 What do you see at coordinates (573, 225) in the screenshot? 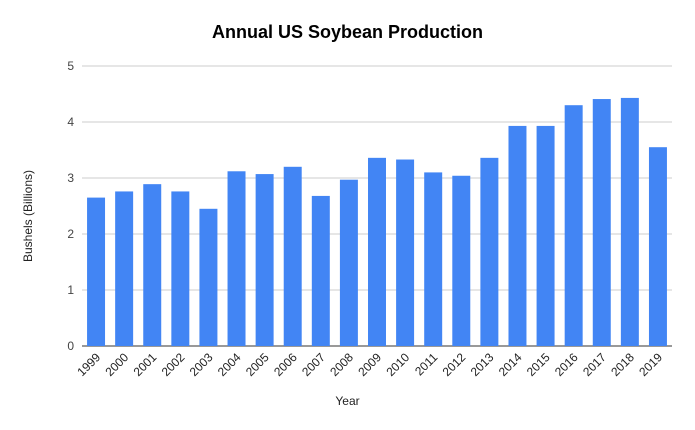
I see `bar-2016` at bounding box center [573, 225].